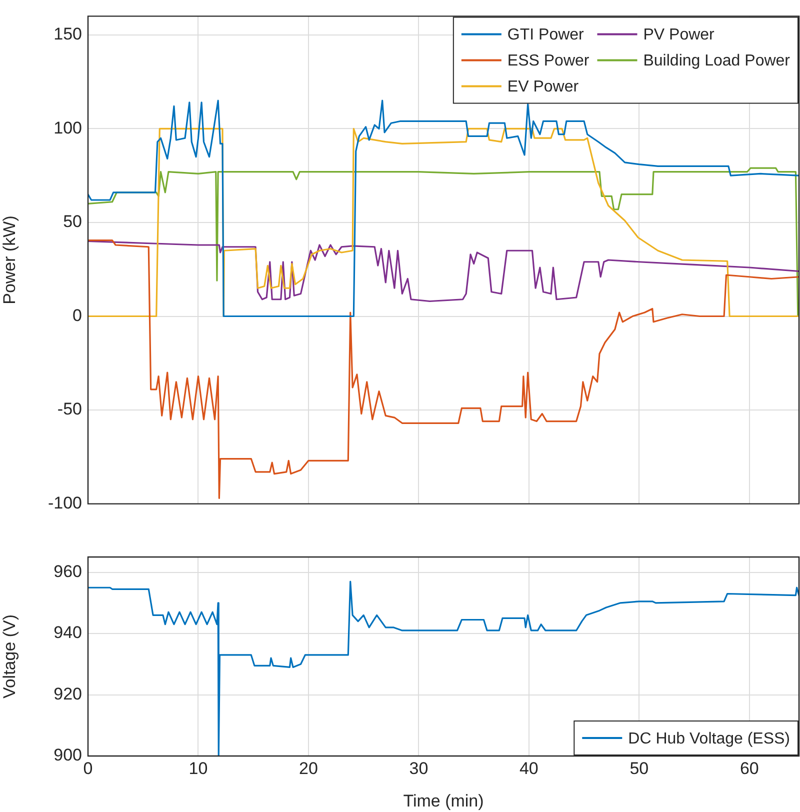  Describe the element at coordinates (679, 35) in the screenshot. I see `legend-label: PV Power` at that location.